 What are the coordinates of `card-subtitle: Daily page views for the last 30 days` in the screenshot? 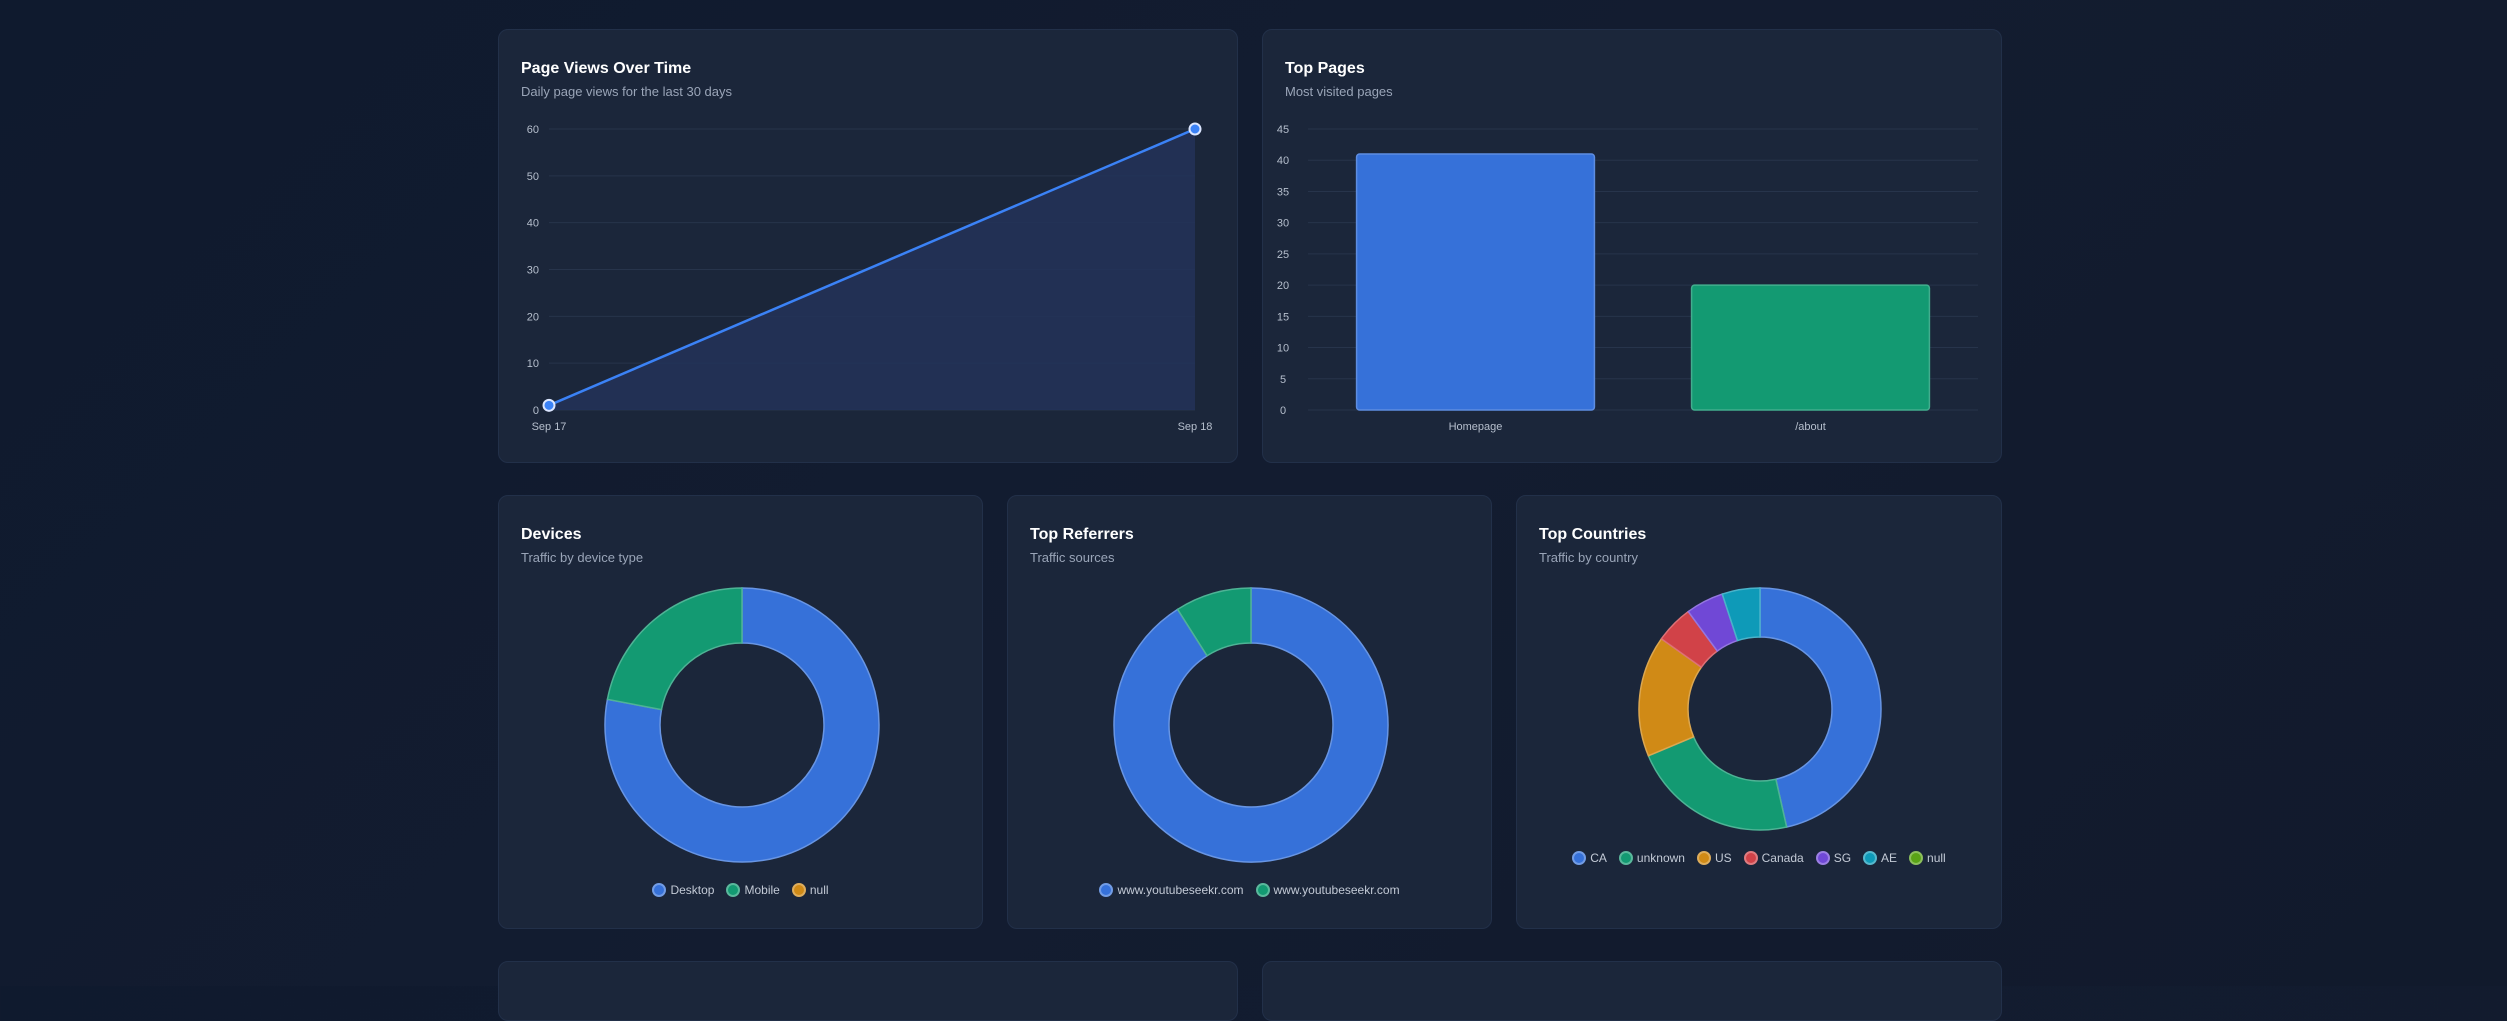 It's located at (626, 91).